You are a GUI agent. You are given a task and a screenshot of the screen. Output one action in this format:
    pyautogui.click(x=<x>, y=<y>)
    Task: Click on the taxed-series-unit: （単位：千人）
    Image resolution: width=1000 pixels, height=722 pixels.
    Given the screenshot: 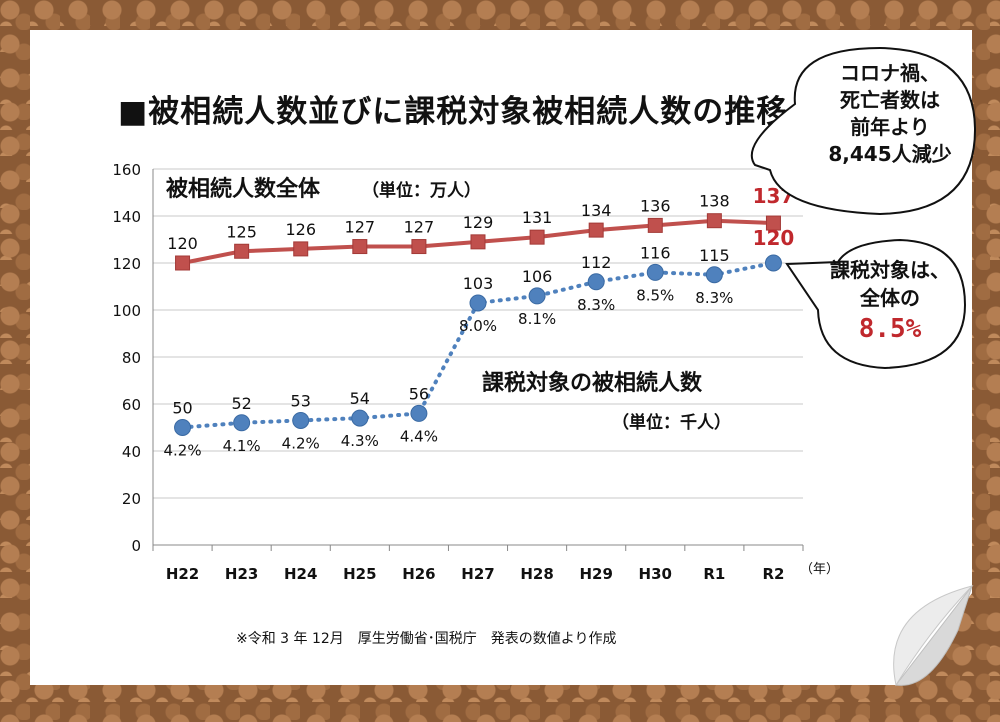 What is the action you would take?
    pyautogui.click(x=671, y=422)
    